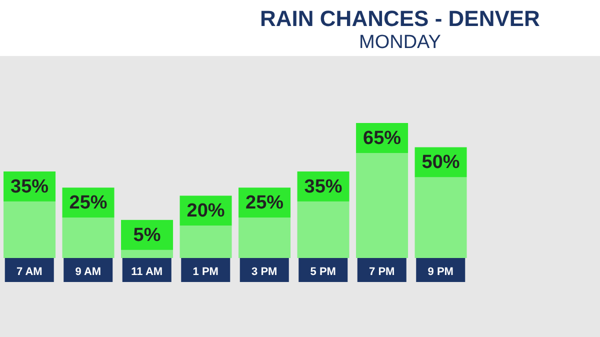  Describe the element at coordinates (441, 163) in the screenshot. I see `data-label: 50%` at that location.